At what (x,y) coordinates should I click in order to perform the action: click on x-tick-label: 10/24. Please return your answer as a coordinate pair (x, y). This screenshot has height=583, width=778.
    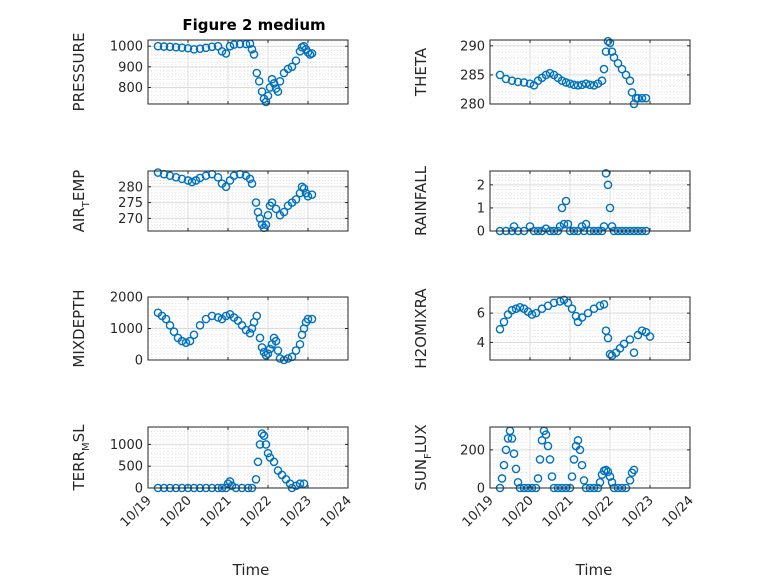
    Looking at the image, I should click on (678, 511).